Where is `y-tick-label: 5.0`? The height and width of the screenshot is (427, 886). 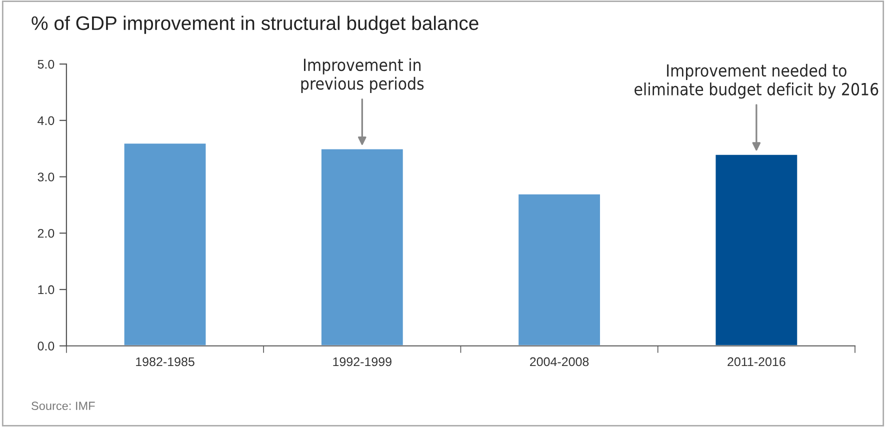 y-tick-label: 5.0 is located at coordinates (46, 64).